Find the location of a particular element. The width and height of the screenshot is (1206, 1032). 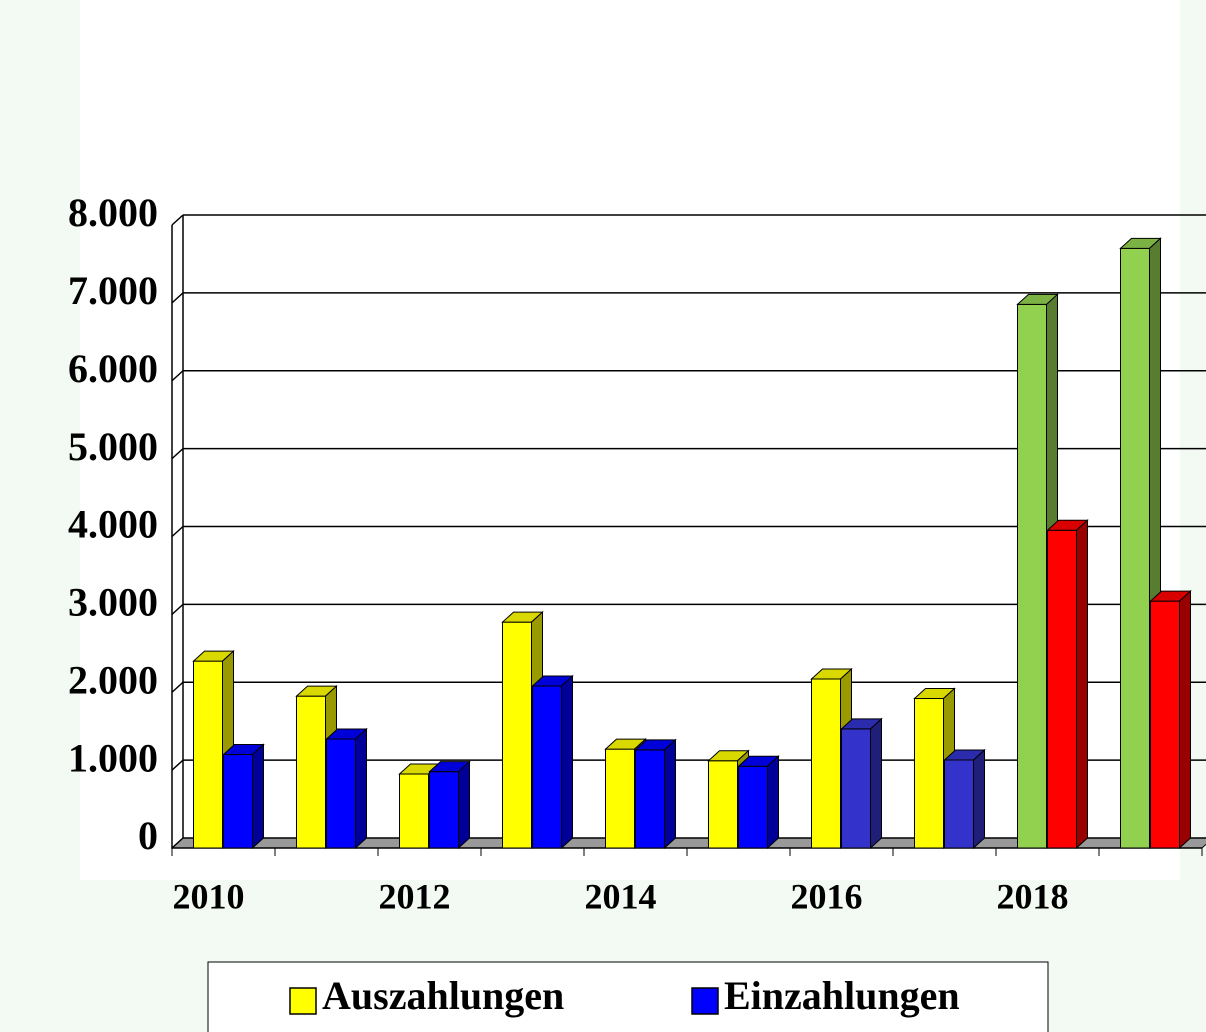

y-tick-label: 8.000 is located at coordinates (113, 212).